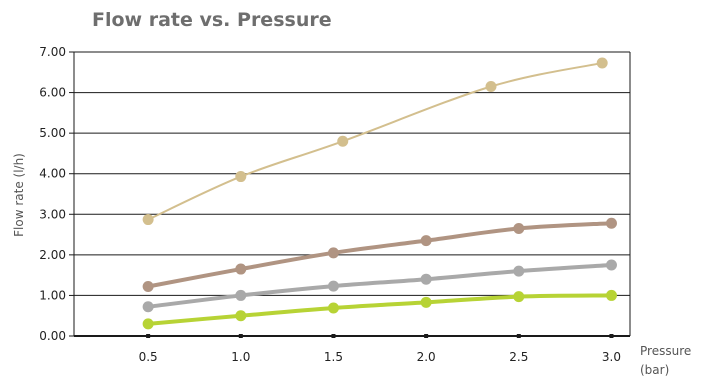 Image resolution: width=708 pixels, height=383 pixels. I want to click on x-axis-ticks: 0.5 1.0 1.5 2.0 2.5 3.0, so click(380, 349).